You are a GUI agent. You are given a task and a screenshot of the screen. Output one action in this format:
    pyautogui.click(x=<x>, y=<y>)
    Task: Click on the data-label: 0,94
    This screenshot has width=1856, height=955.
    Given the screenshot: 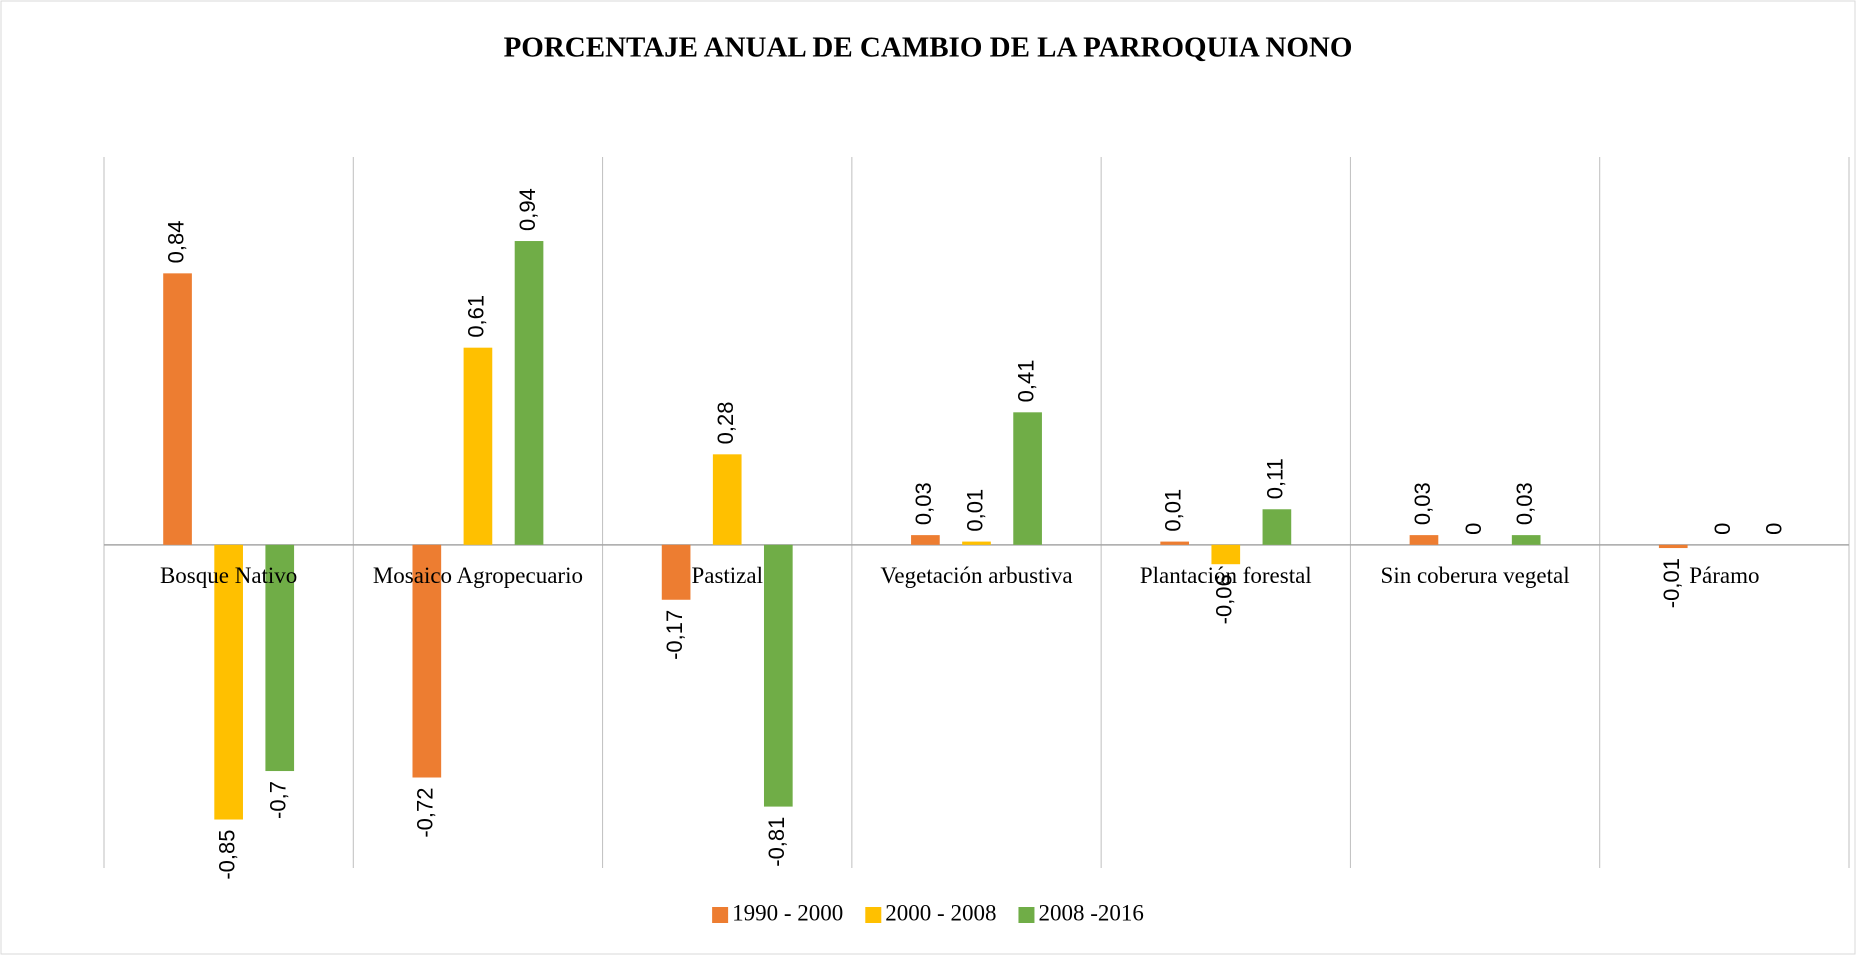 What is the action you would take?
    pyautogui.click(x=527, y=209)
    